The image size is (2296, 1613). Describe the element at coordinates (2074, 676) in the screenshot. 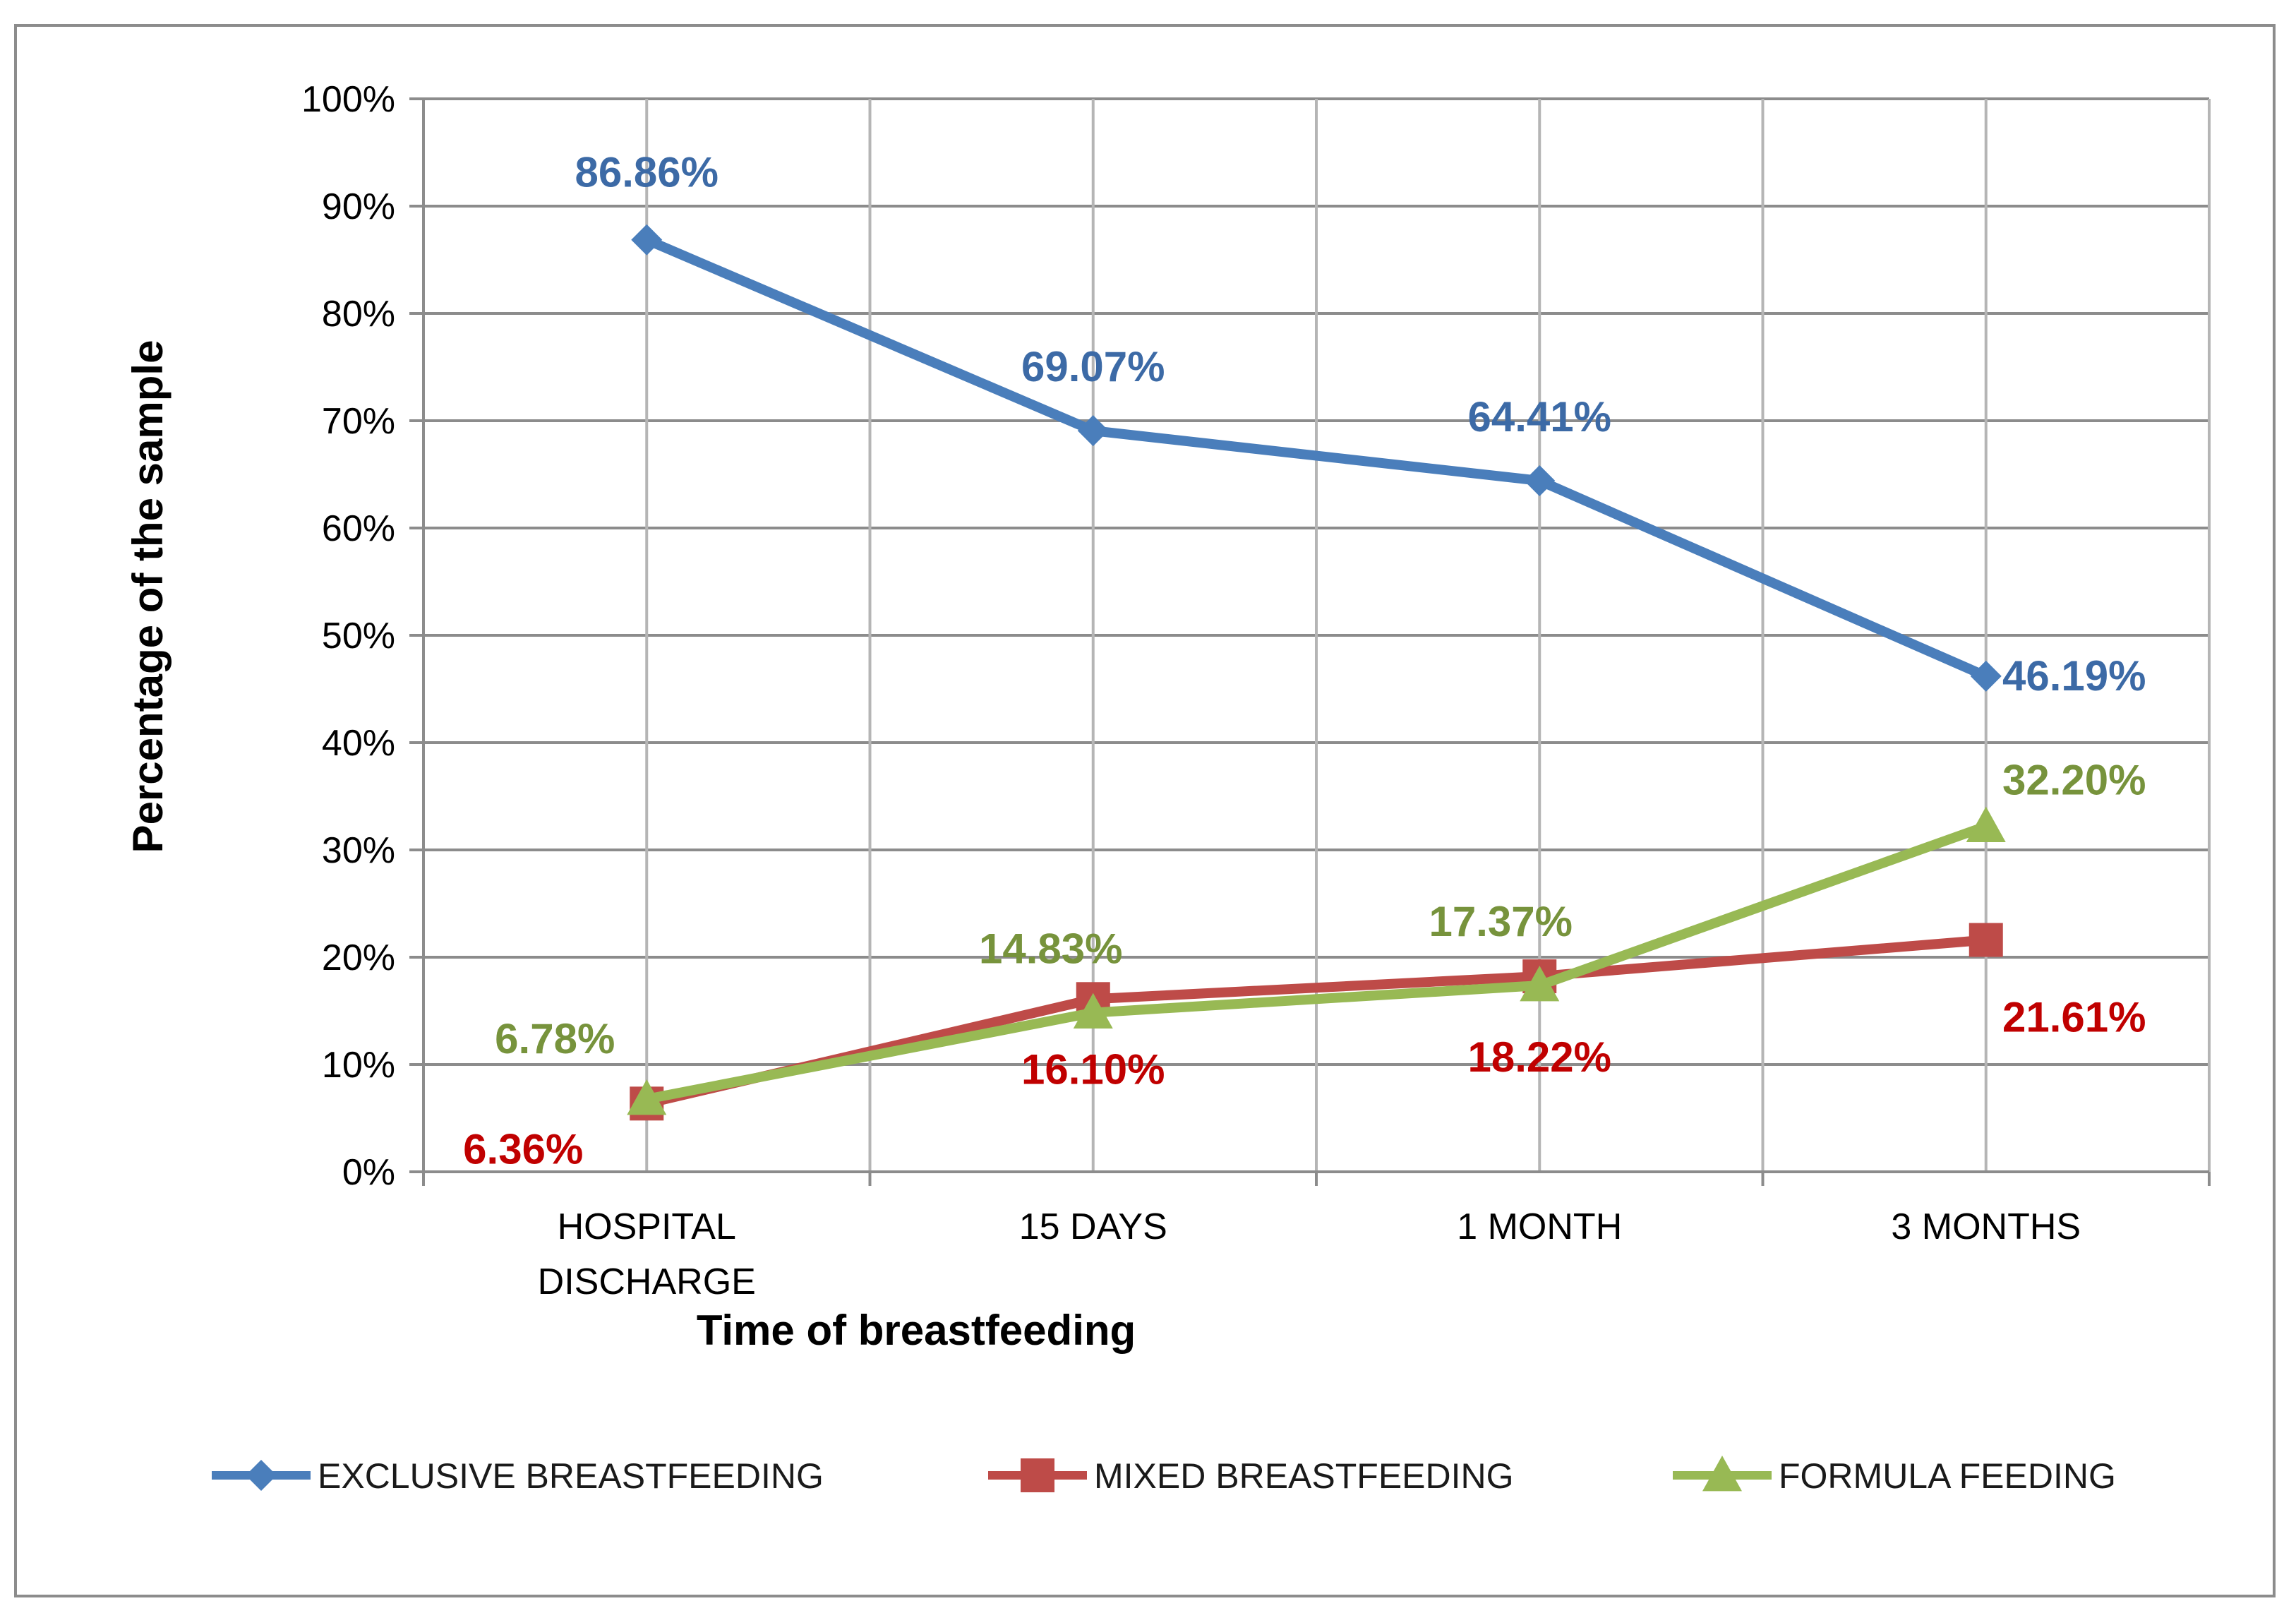

I see `data-label: 46.19%` at that location.